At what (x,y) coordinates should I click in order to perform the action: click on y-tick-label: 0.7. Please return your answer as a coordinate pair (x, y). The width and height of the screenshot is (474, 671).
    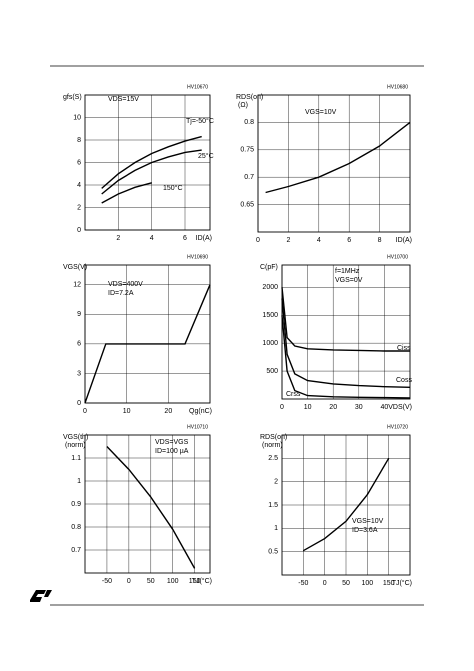
    Looking at the image, I should click on (76, 550).